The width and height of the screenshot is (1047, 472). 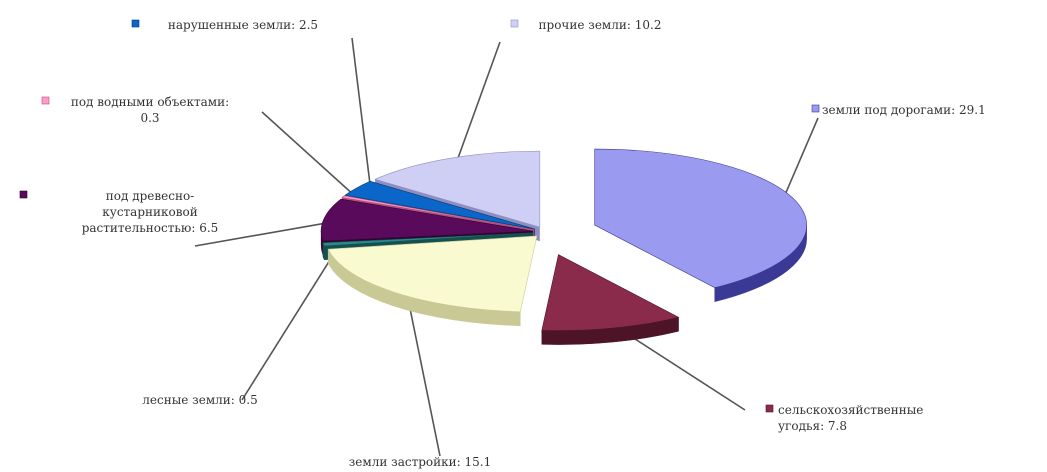 What do you see at coordinates (243, 25) in the screenshot?
I see `slice-label-6: нарушенные земли: 2.5` at bounding box center [243, 25].